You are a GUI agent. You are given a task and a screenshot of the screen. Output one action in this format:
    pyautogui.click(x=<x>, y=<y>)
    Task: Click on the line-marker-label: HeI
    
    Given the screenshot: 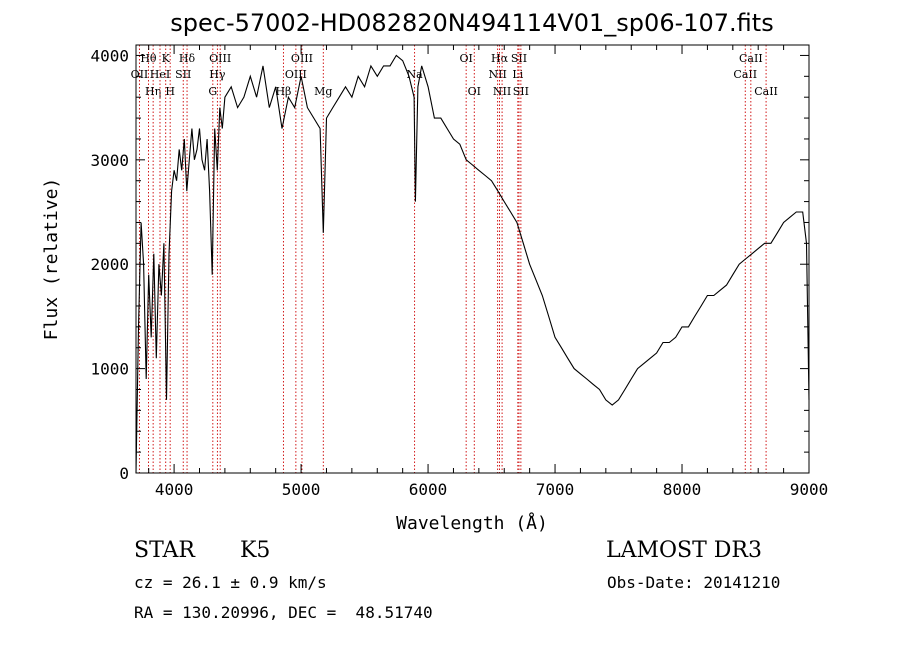 What is the action you would take?
    pyautogui.click(x=160, y=74)
    